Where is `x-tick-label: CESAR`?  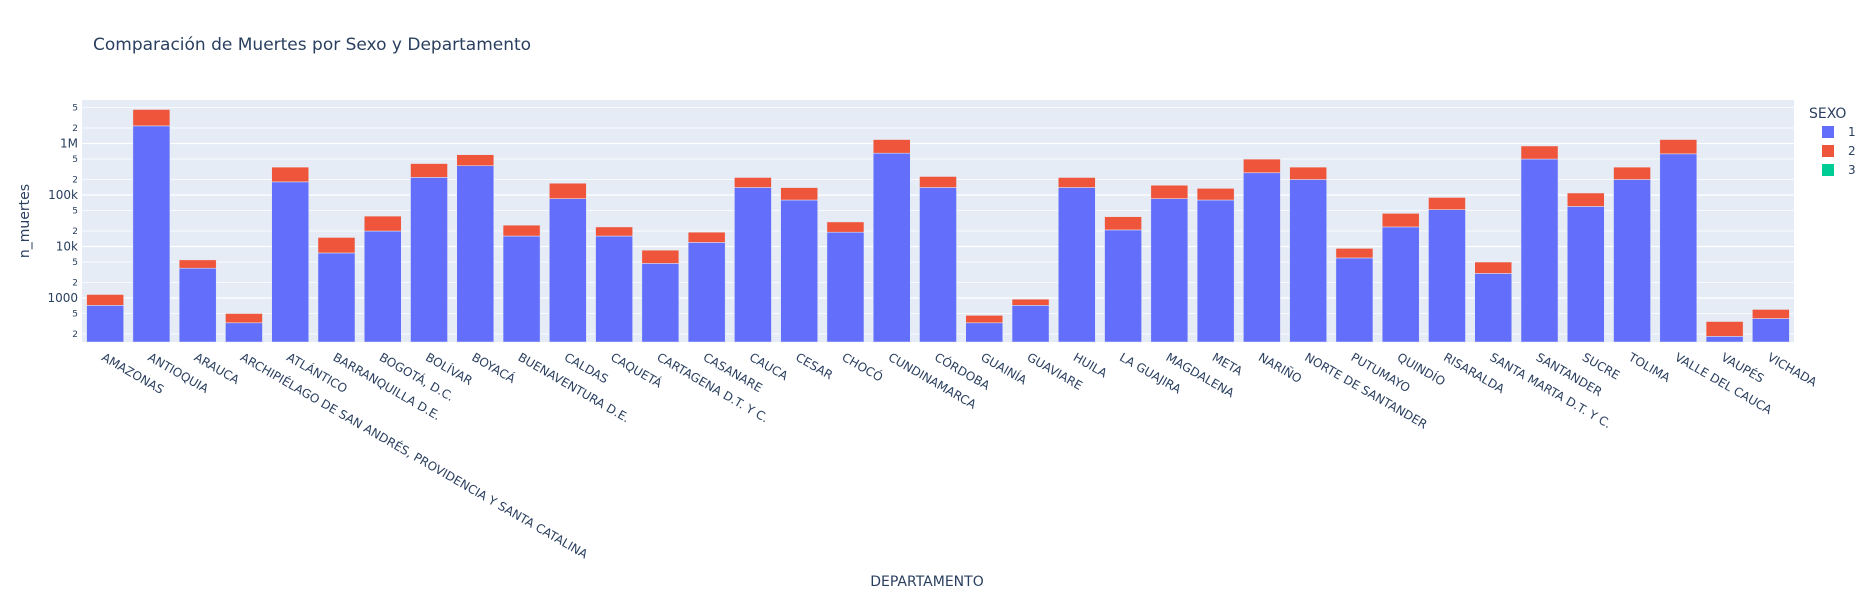 x-tick-label: CESAR is located at coordinates (814, 366).